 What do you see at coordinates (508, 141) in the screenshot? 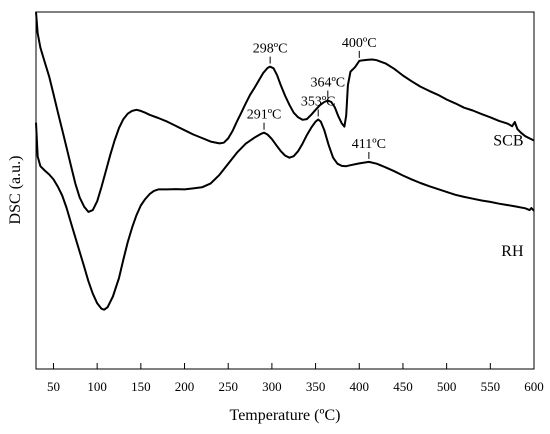
I see `series-label-scb: SCB` at bounding box center [508, 141].